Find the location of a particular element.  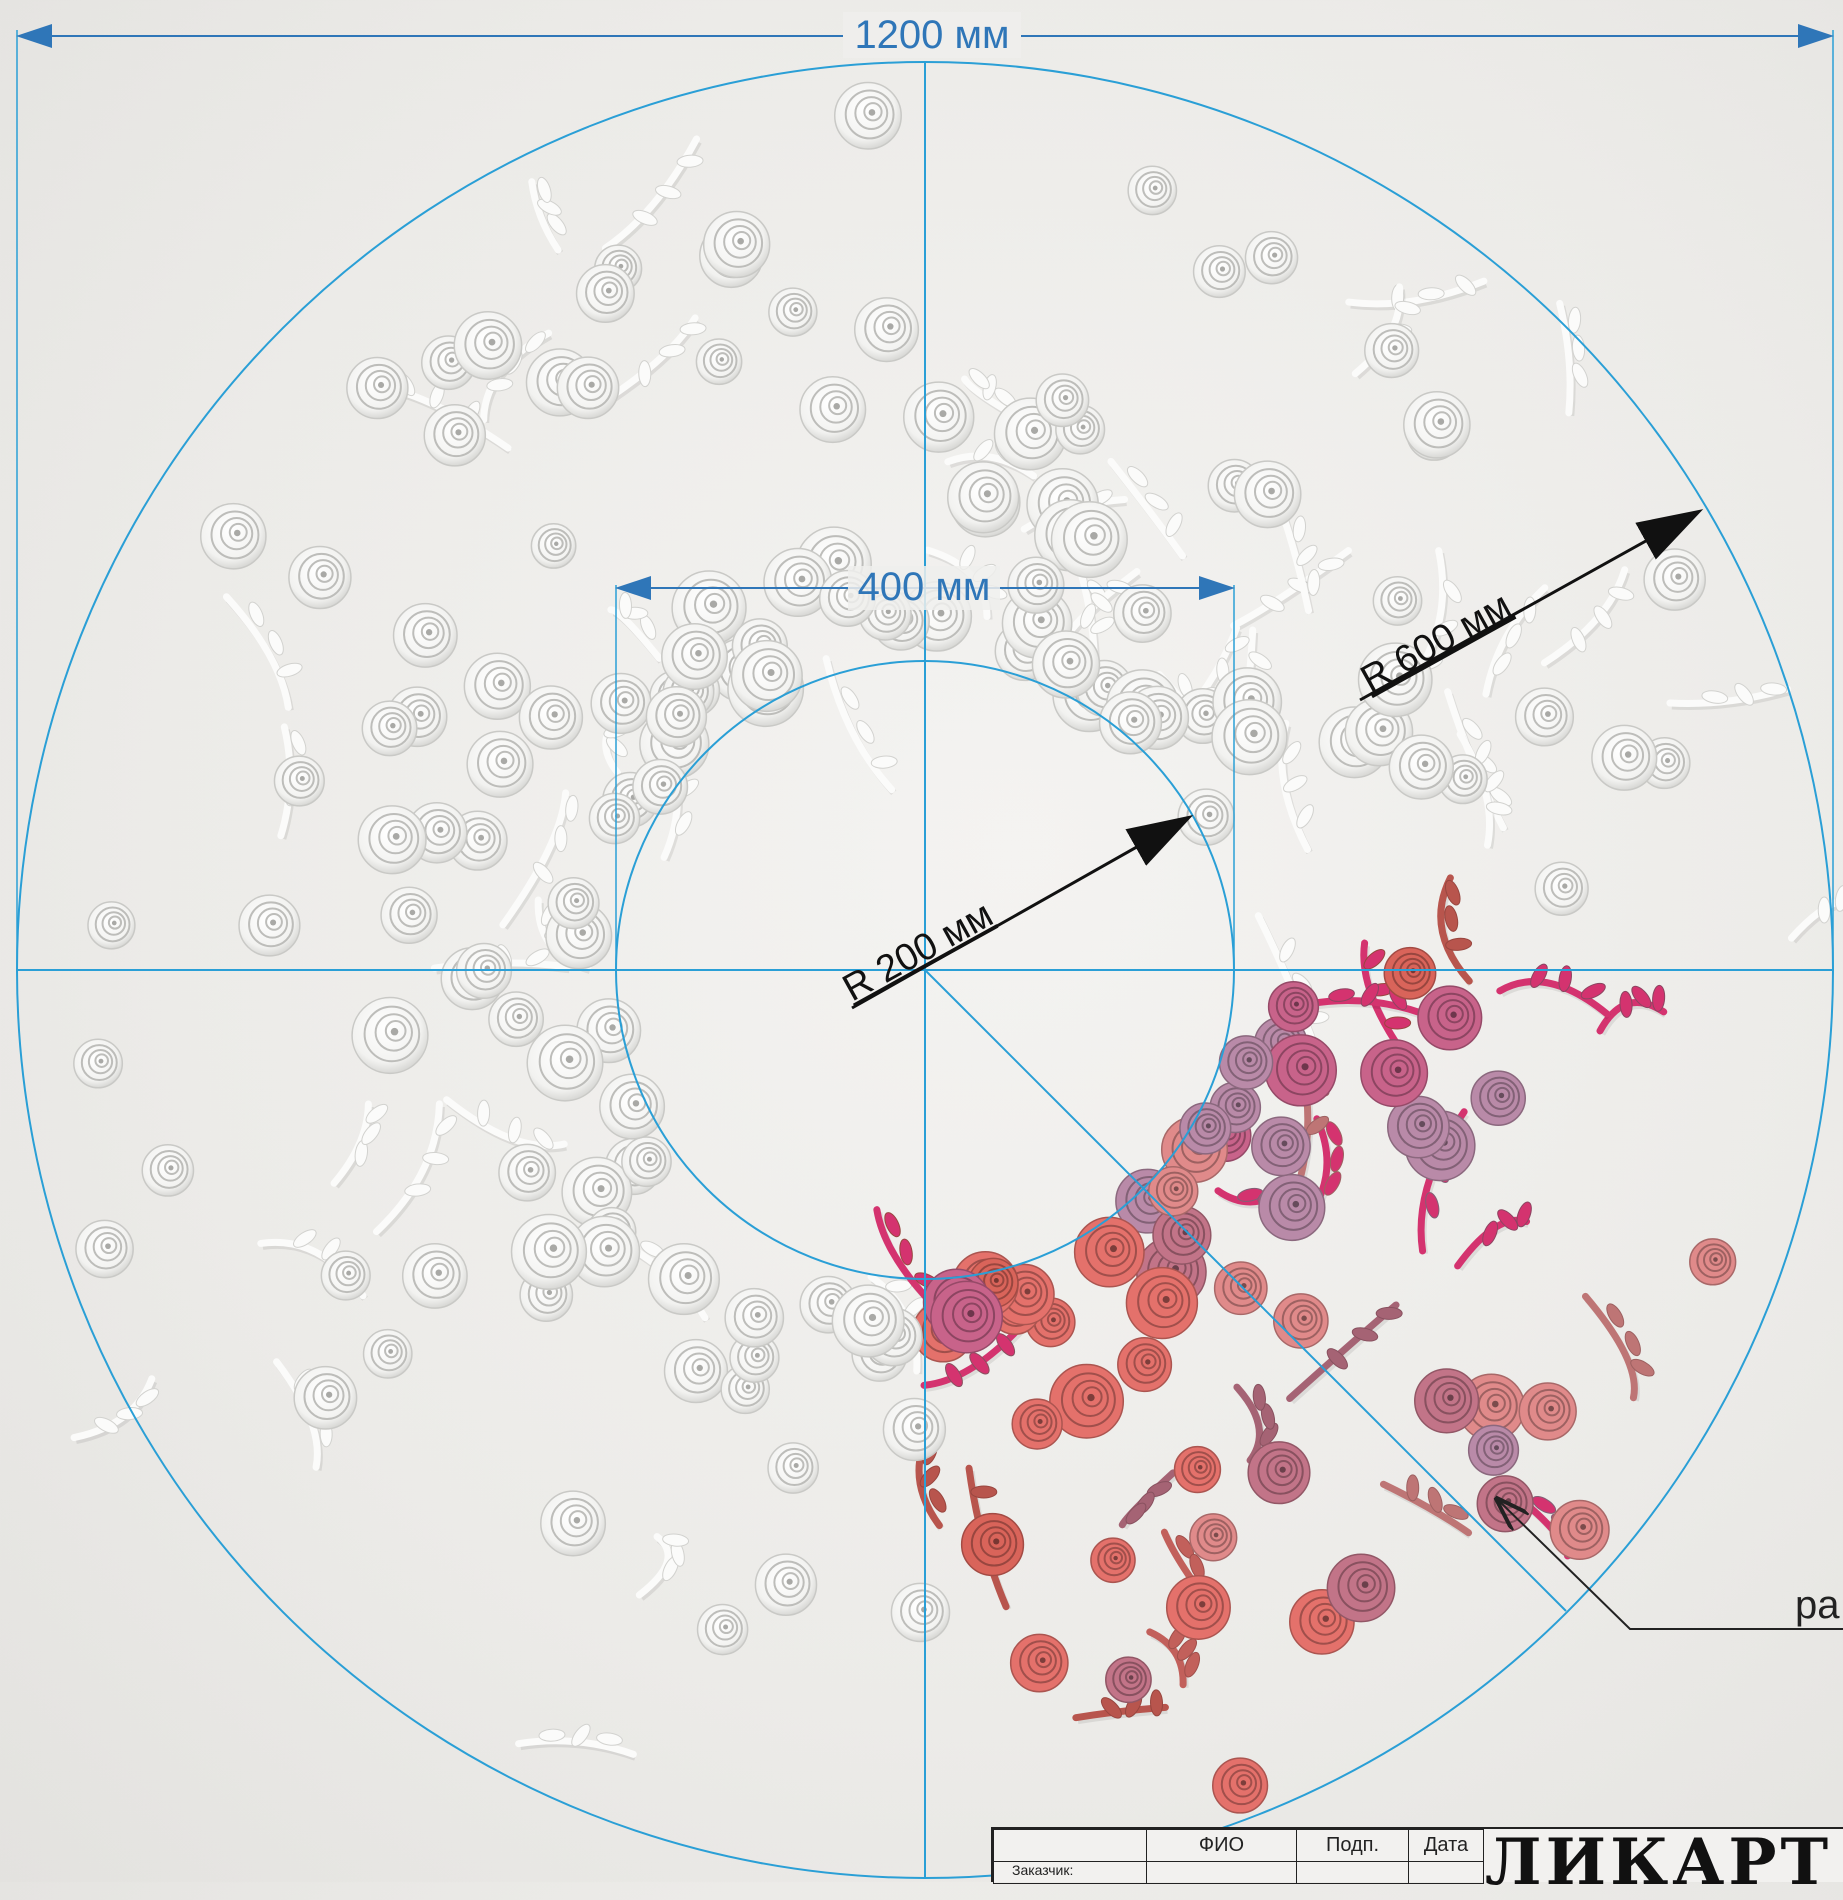

callout-label: ра is located at coordinates (1817, 1605).